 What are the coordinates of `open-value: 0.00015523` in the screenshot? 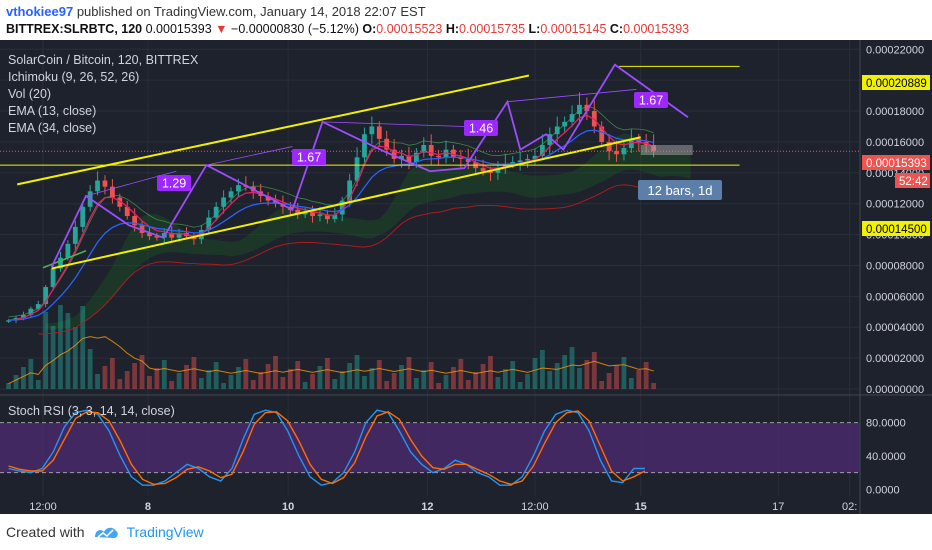 It's located at (409, 29).